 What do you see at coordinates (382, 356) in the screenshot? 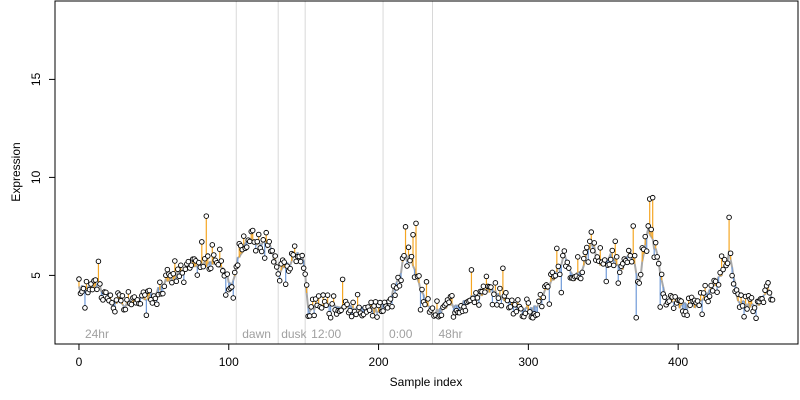
I see `x-axis: 0 100 200 300 400` at bounding box center [382, 356].